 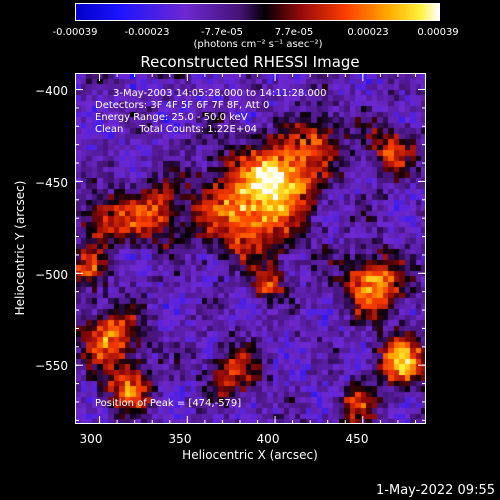 What do you see at coordinates (250, 455) in the screenshot?
I see `x-axis-label: Heliocentric X (arcsec)` at bounding box center [250, 455].